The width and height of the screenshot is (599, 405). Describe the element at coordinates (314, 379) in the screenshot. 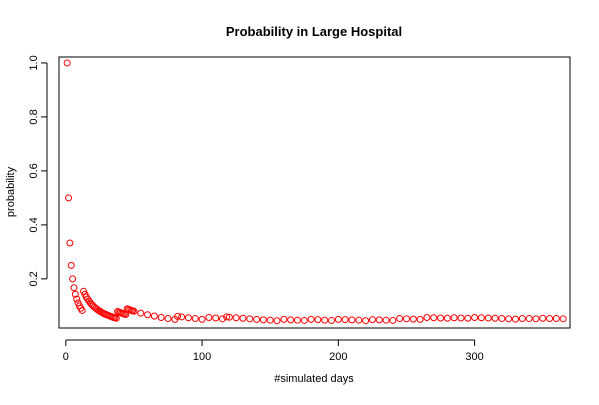

I see `x-axis-label: #simulated days` at that location.